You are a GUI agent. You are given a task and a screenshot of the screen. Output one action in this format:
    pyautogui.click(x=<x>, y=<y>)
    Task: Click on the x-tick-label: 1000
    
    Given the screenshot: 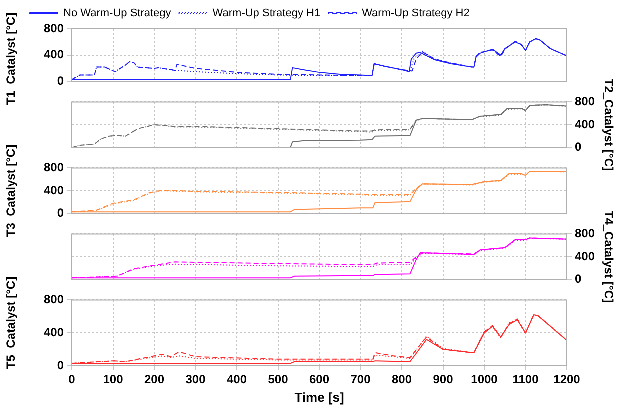 What is the action you would take?
    pyautogui.click(x=484, y=379)
    